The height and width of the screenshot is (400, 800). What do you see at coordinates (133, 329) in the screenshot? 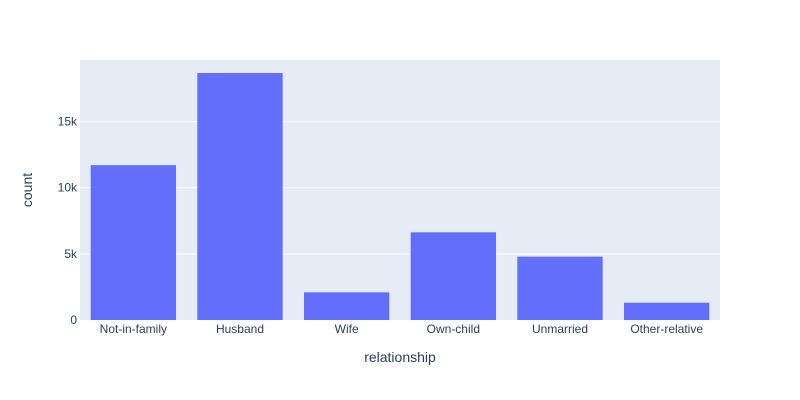
I see `x-tick-label: Not-in-family` at bounding box center [133, 329].